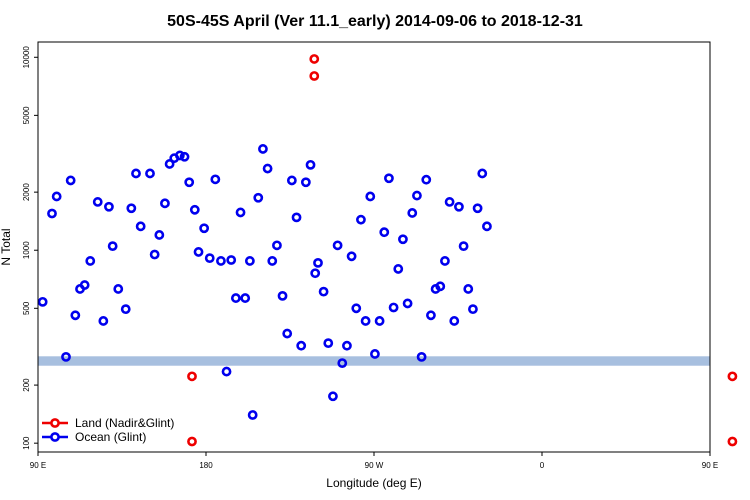  What do you see at coordinates (6, 246) in the screenshot?
I see `y-axis-label: N Total` at bounding box center [6, 246].